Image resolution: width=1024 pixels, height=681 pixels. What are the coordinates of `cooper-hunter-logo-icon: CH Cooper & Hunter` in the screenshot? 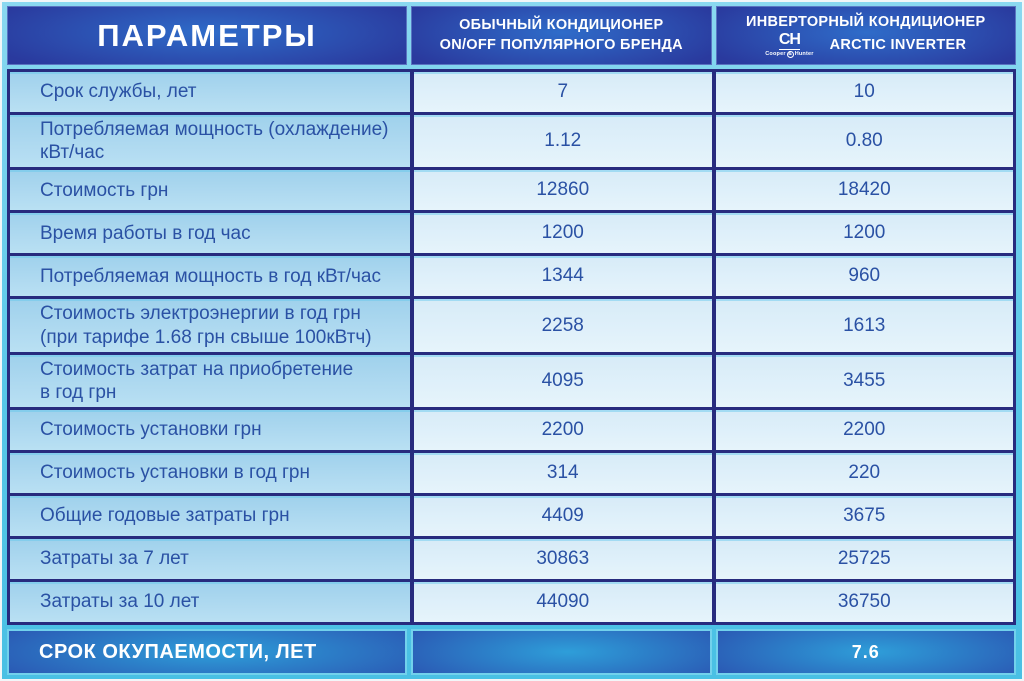 It's located at (789, 45).